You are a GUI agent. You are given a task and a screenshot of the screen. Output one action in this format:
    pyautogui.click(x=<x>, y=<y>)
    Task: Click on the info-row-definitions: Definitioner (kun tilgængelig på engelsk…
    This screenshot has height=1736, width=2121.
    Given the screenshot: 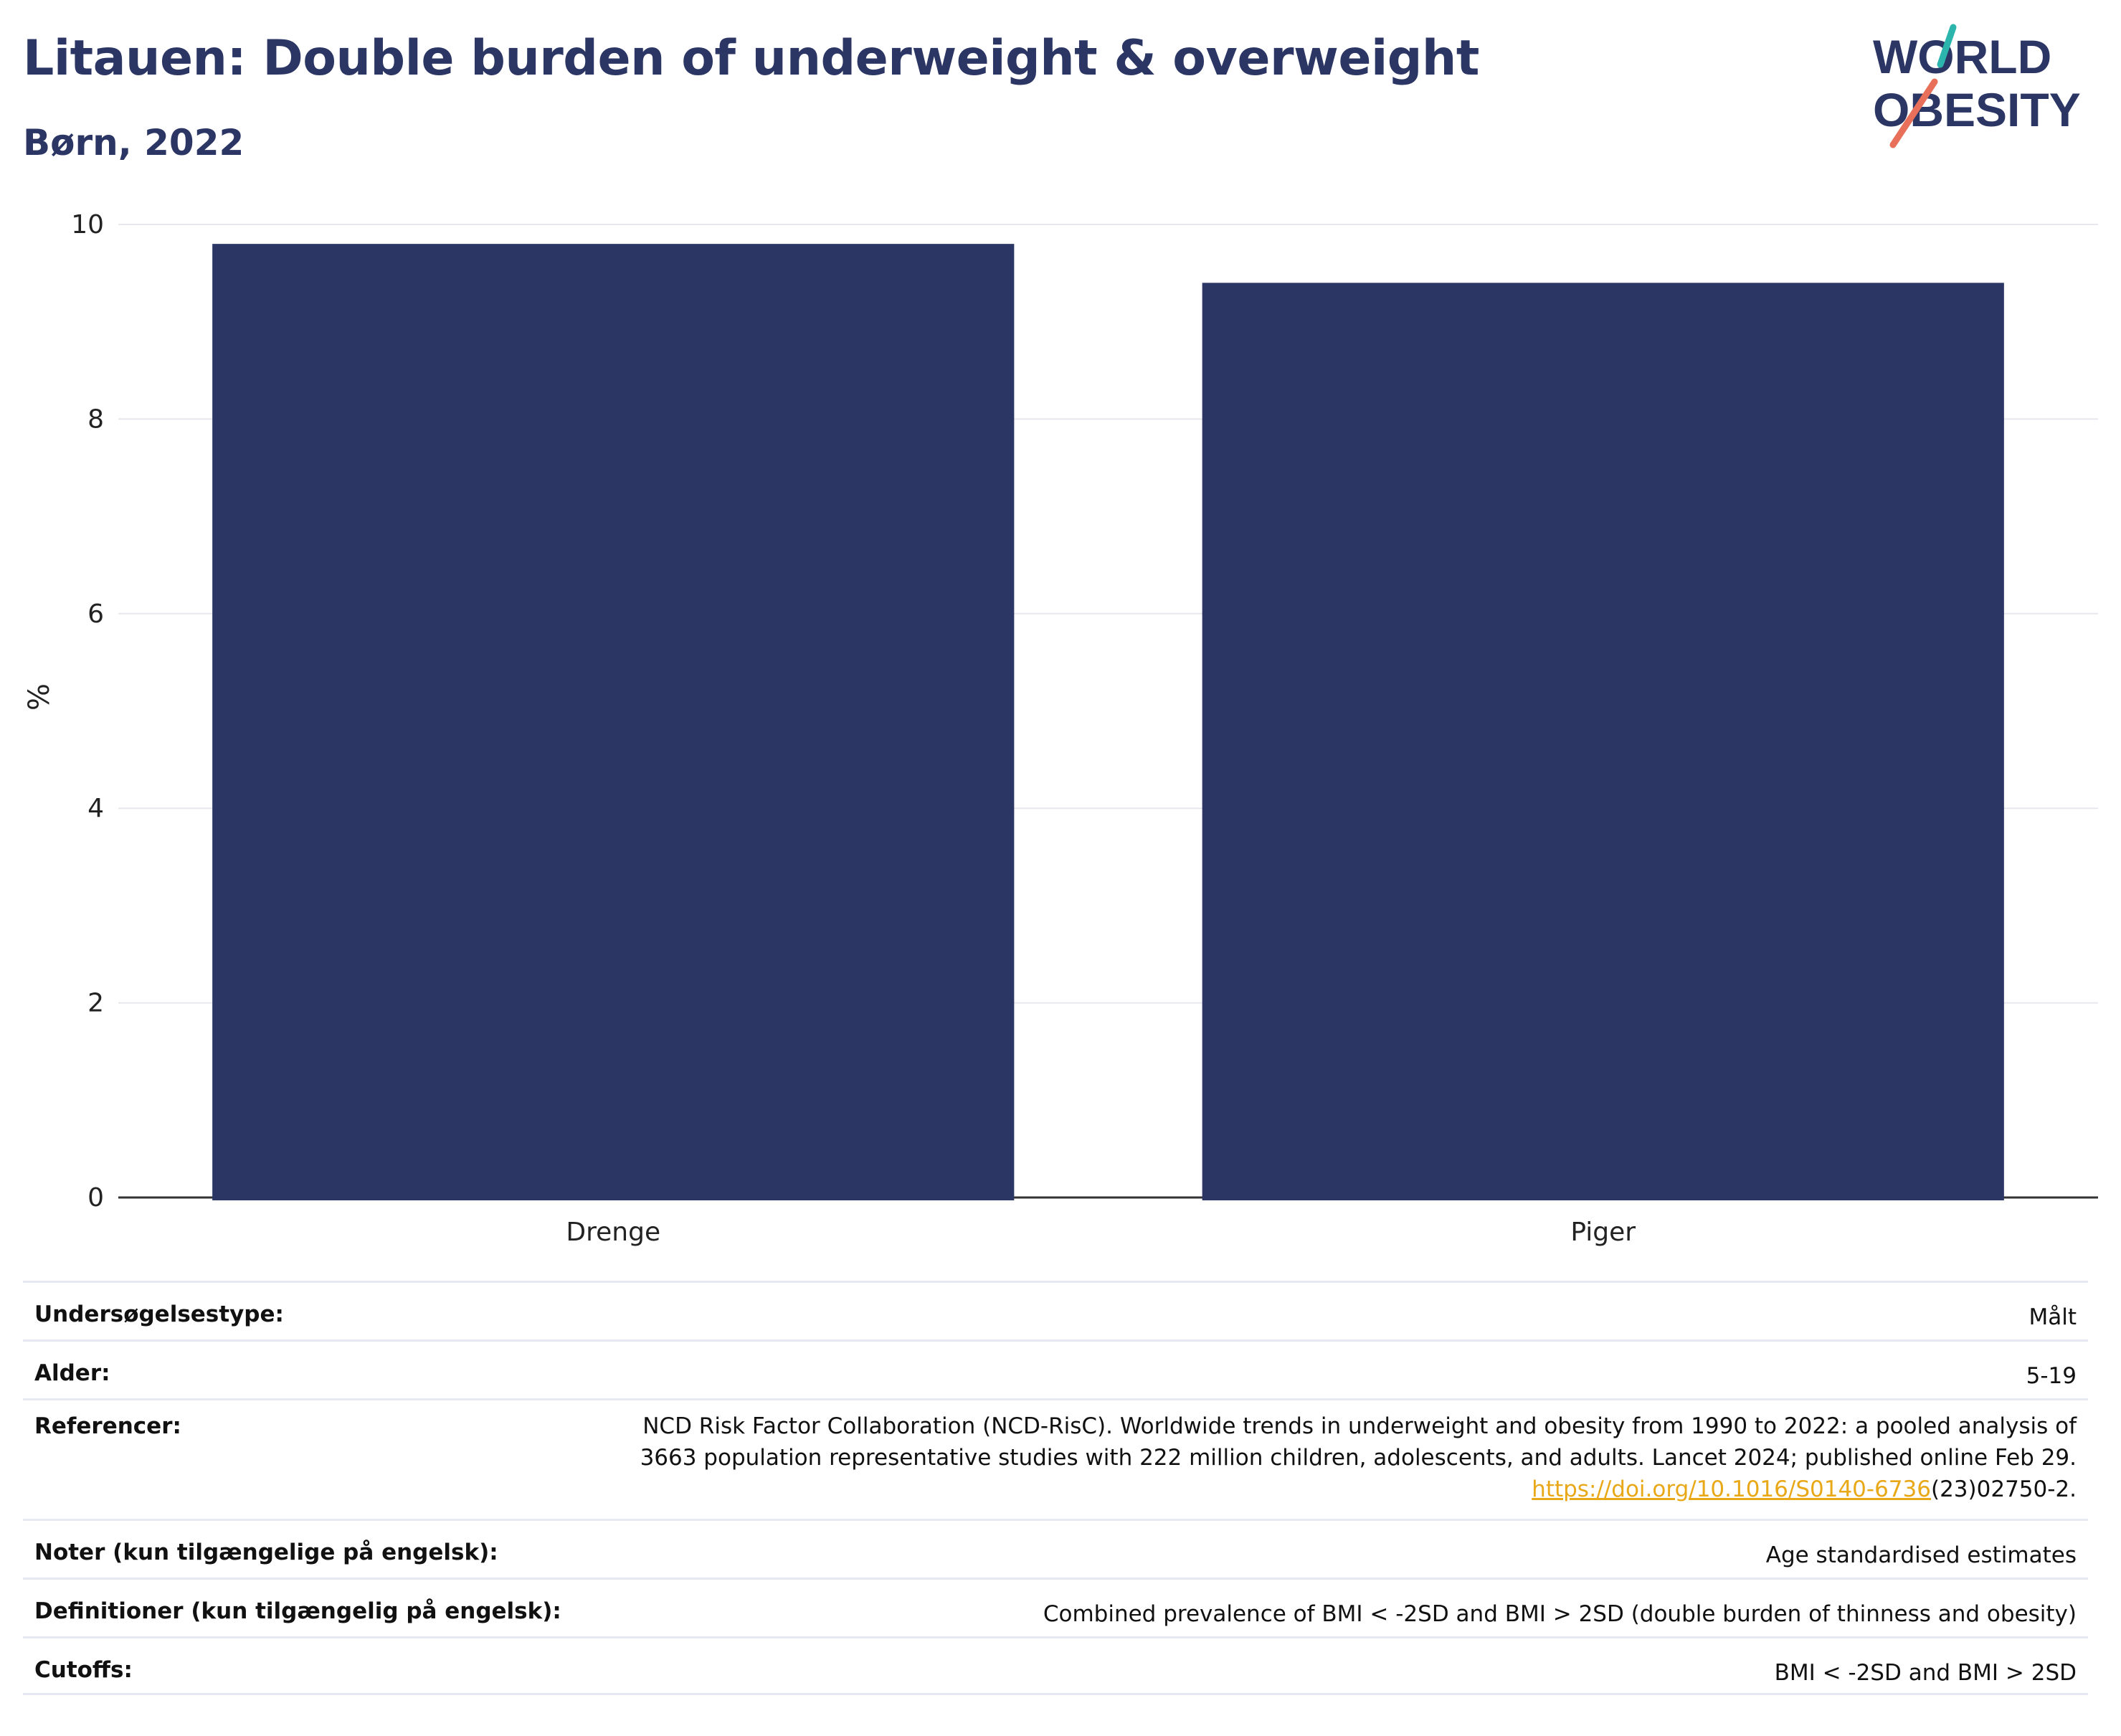 What is the action you would take?
    pyautogui.click(x=1055, y=1607)
    